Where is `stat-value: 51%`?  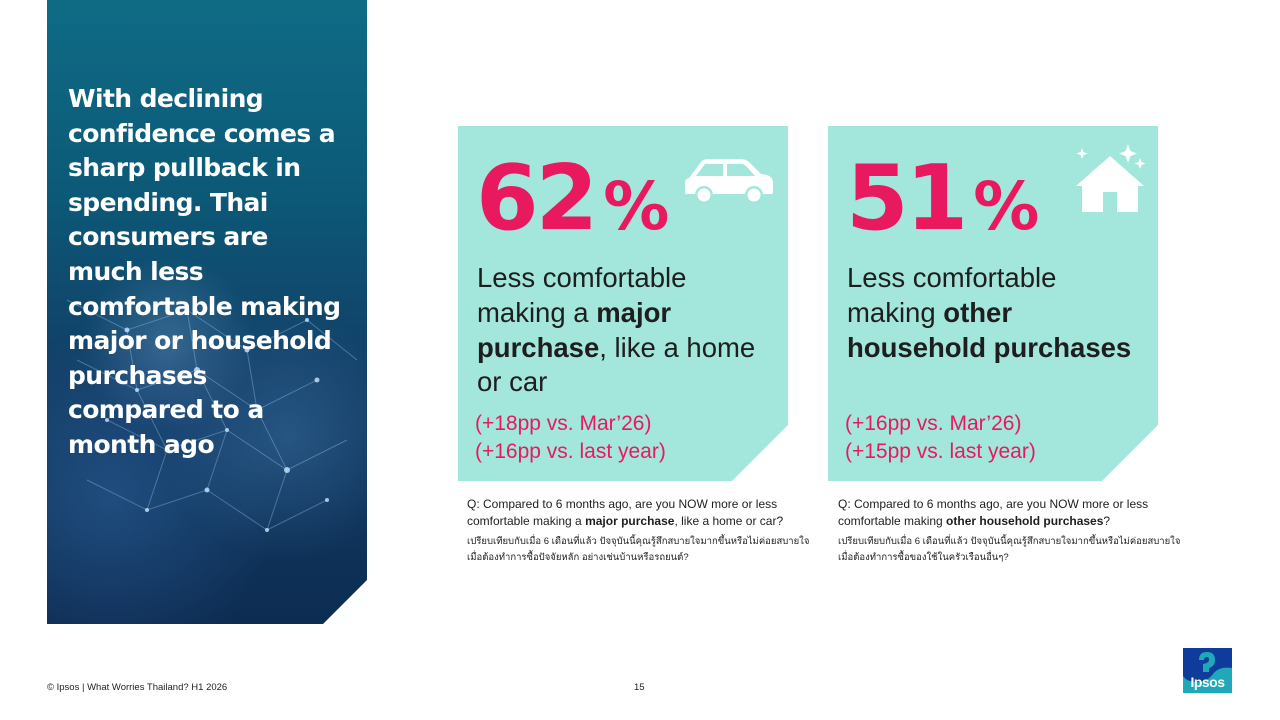
stat-value: 51% is located at coordinates (942, 199).